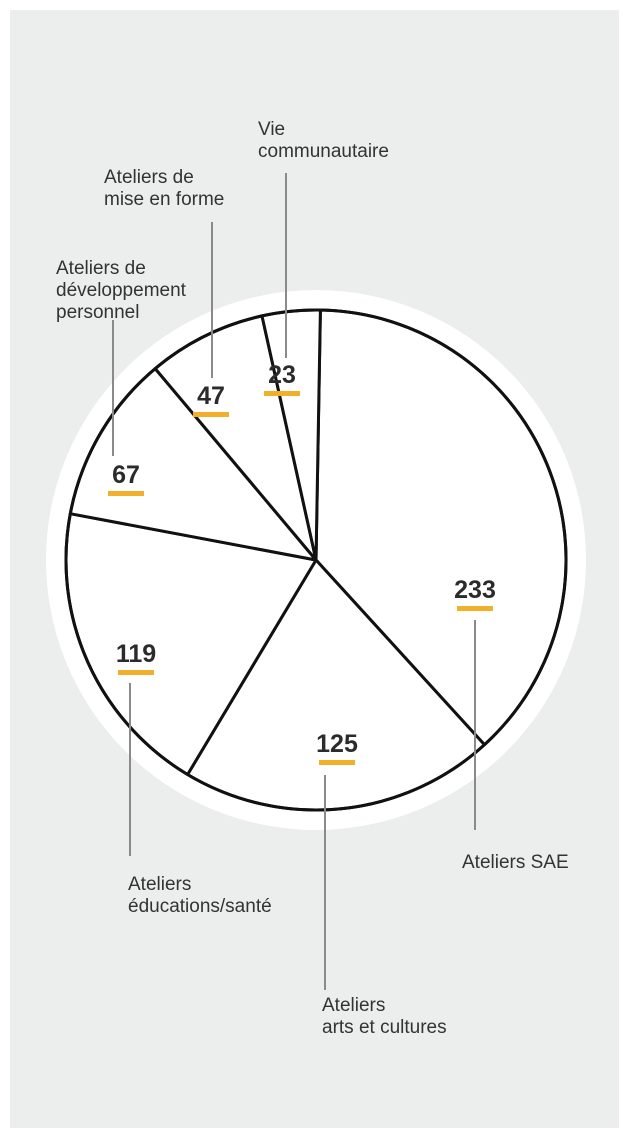 The image size is (629, 1138). What do you see at coordinates (337, 744) in the screenshot?
I see `value-label: 125` at bounding box center [337, 744].